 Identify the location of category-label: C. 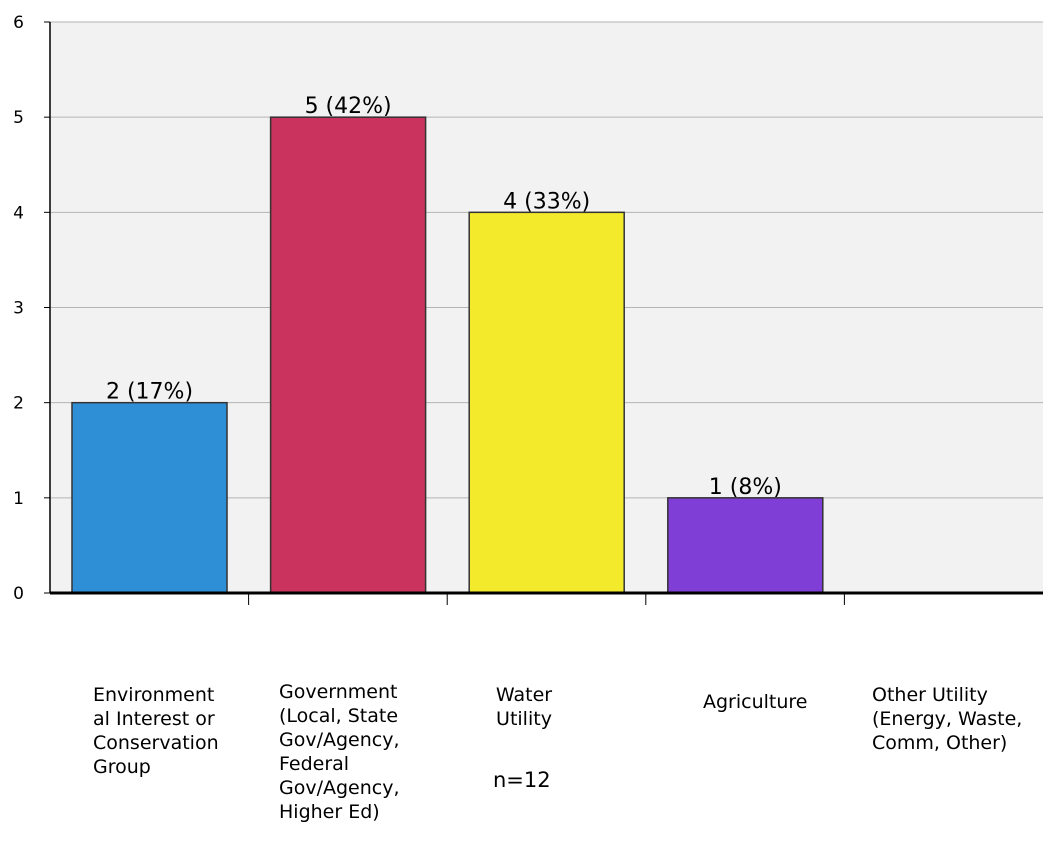
(546, 638).